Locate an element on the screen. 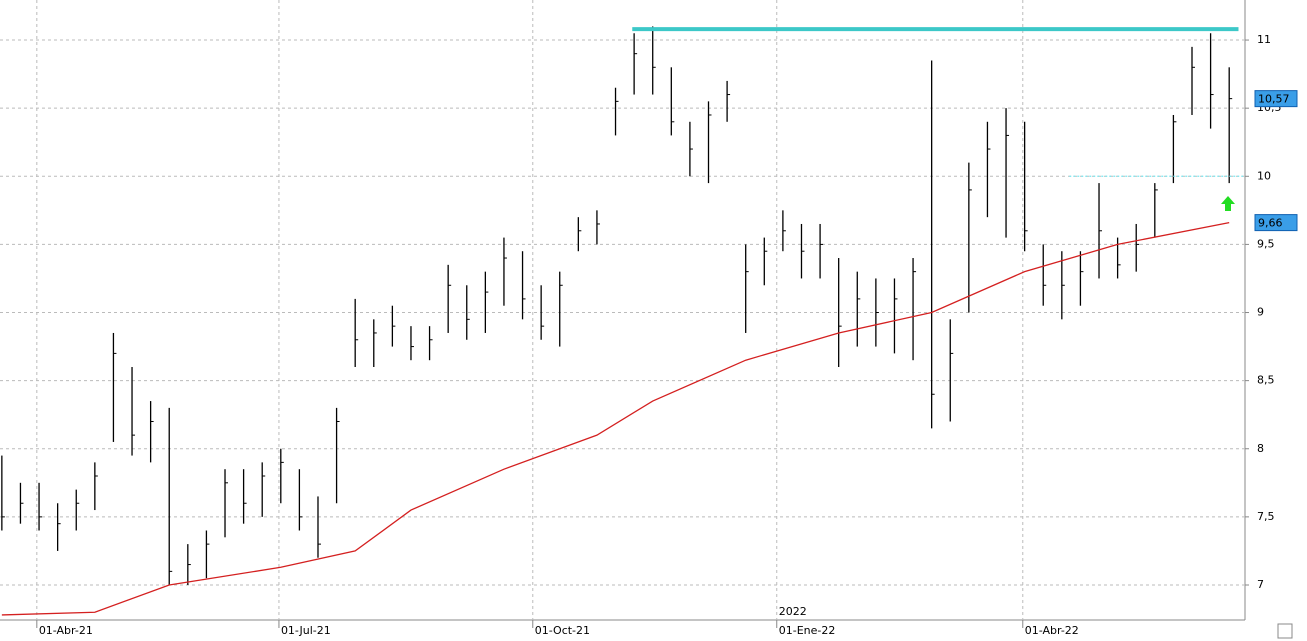  y-tick-label: 9,5 is located at coordinates (1266, 243).